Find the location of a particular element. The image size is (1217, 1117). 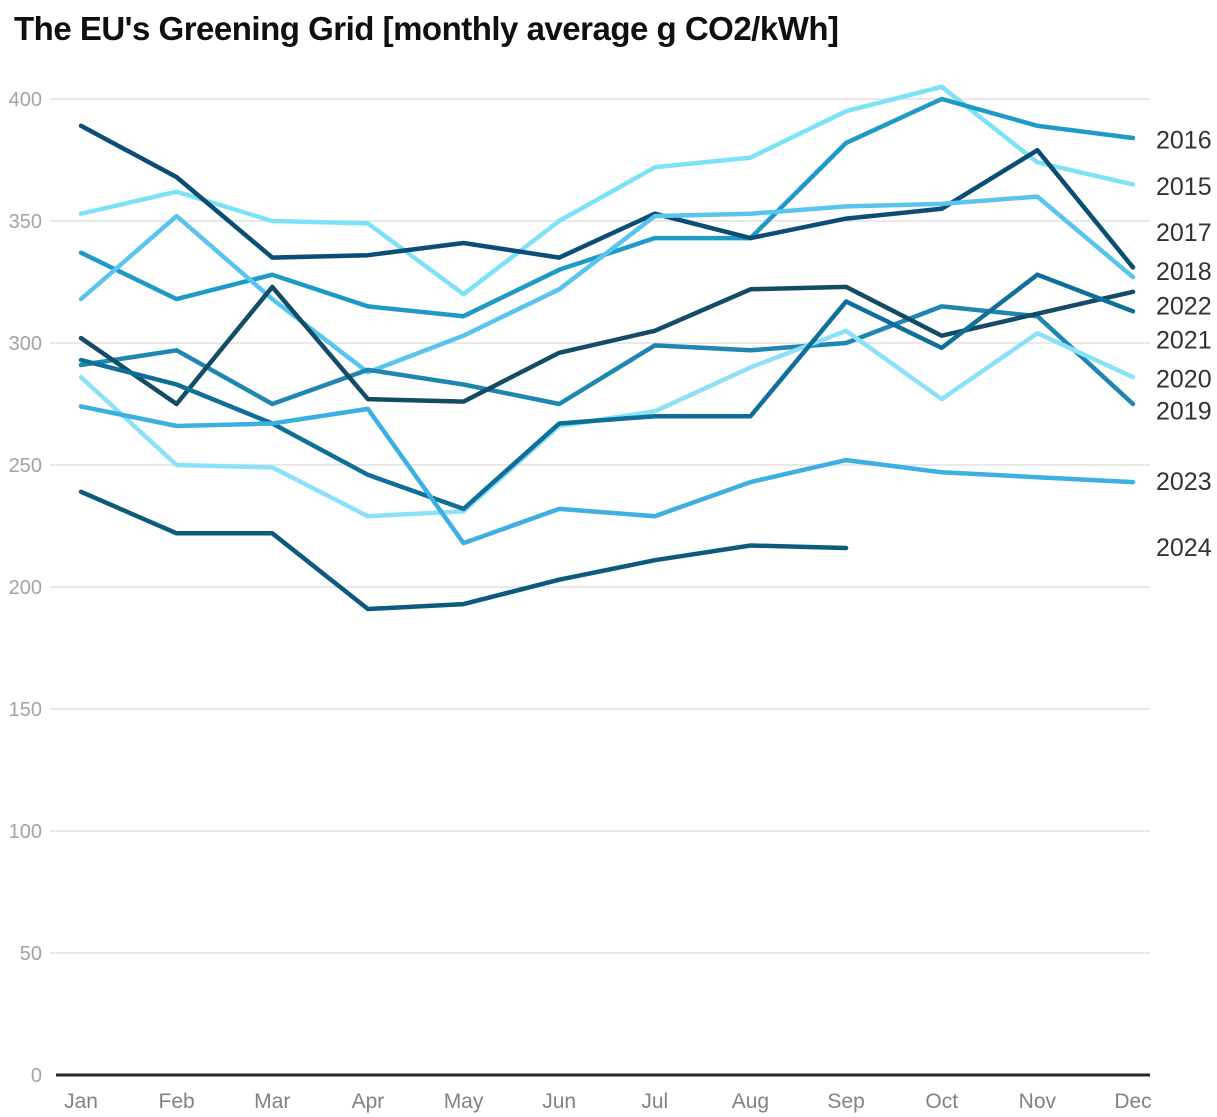

line-2021 is located at coordinates (607, 345).